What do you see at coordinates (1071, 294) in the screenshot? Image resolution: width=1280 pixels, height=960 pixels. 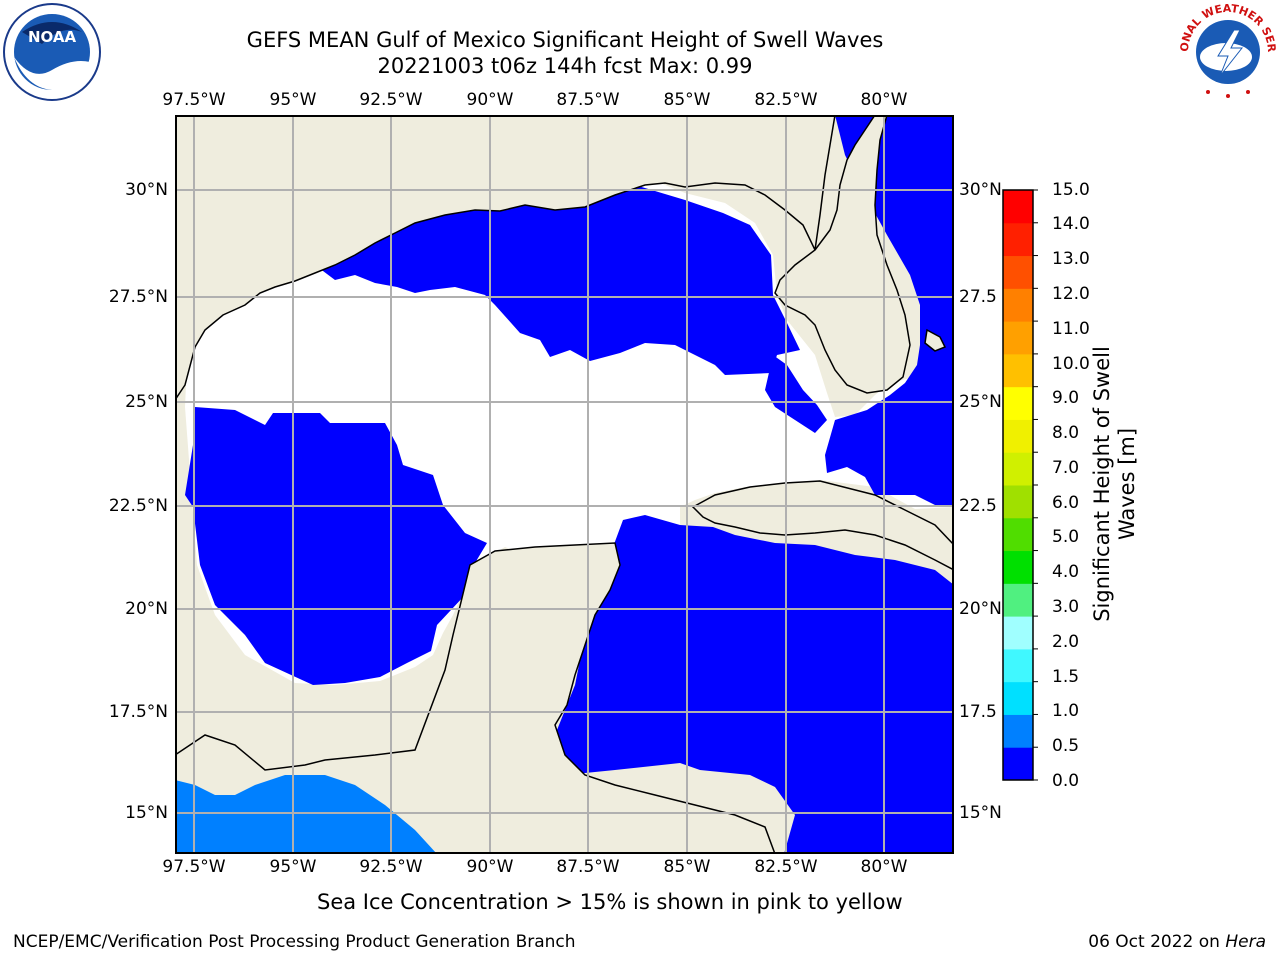 I see `colorbar-tick-label: 12.0` at bounding box center [1071, 294].